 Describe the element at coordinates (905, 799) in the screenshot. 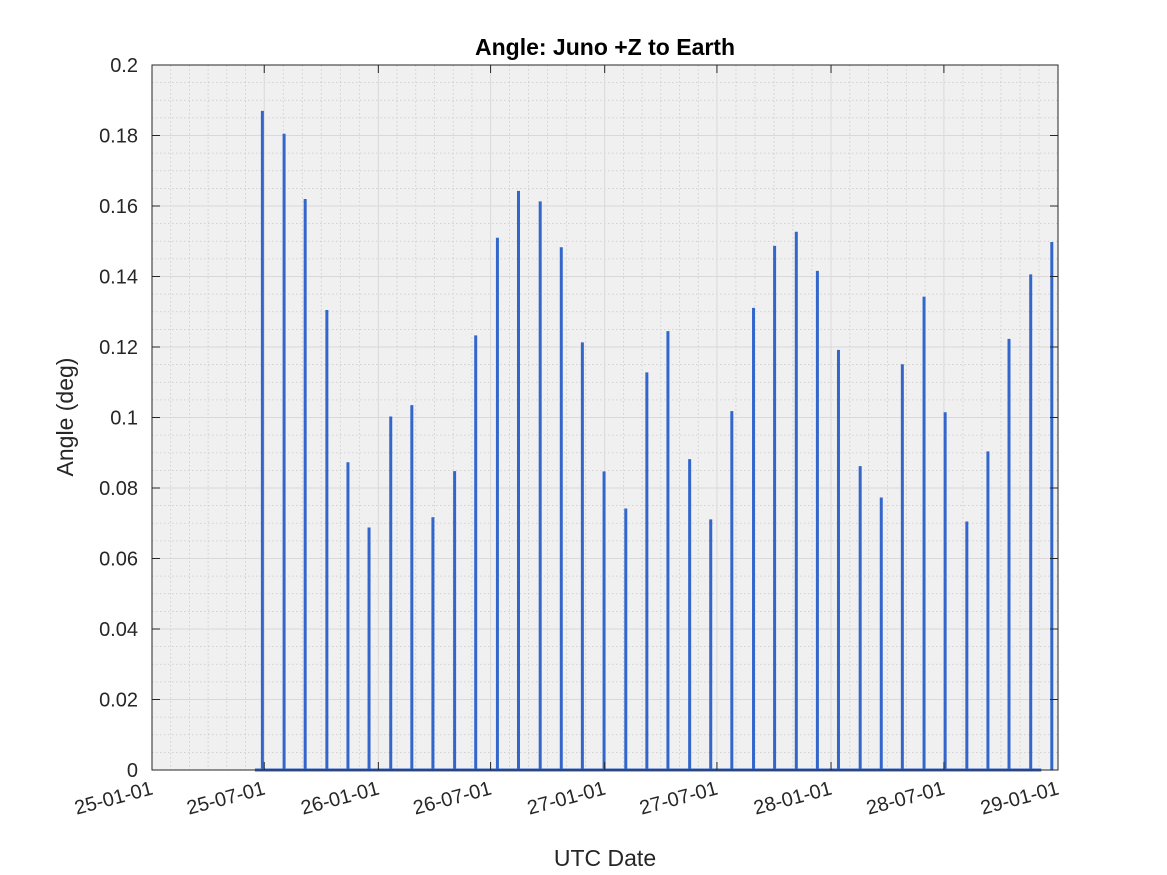

I see `x-tick-label: 28-07-01` at that location.